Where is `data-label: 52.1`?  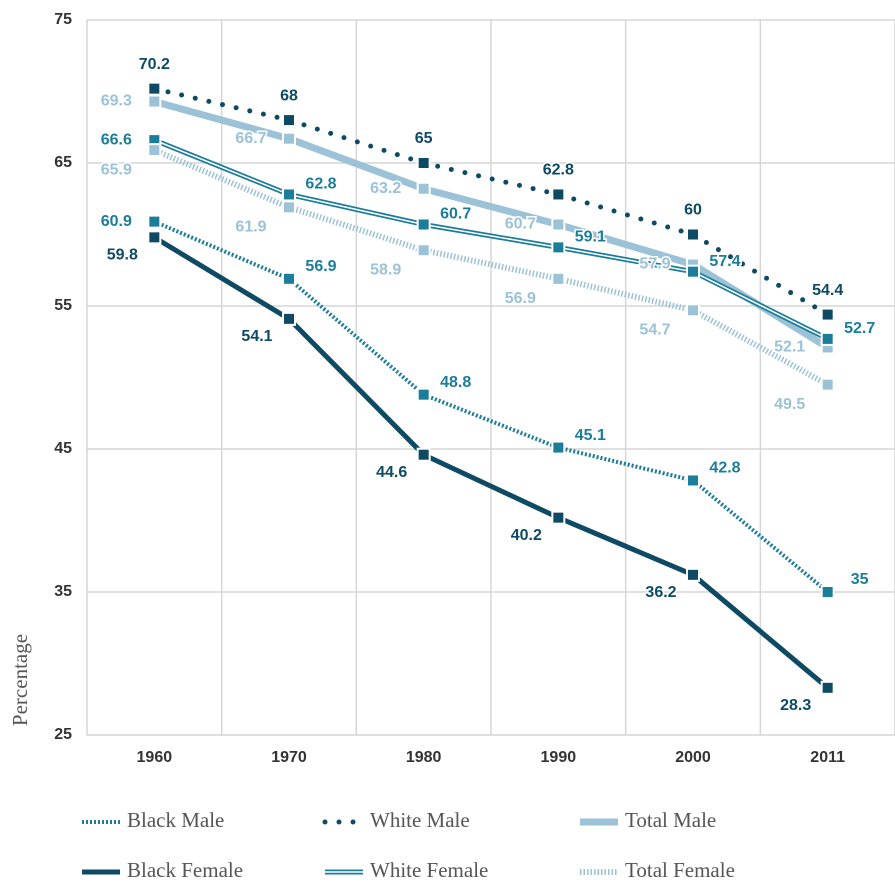
data-label: 52.1 is located at coordinates (789, 347).